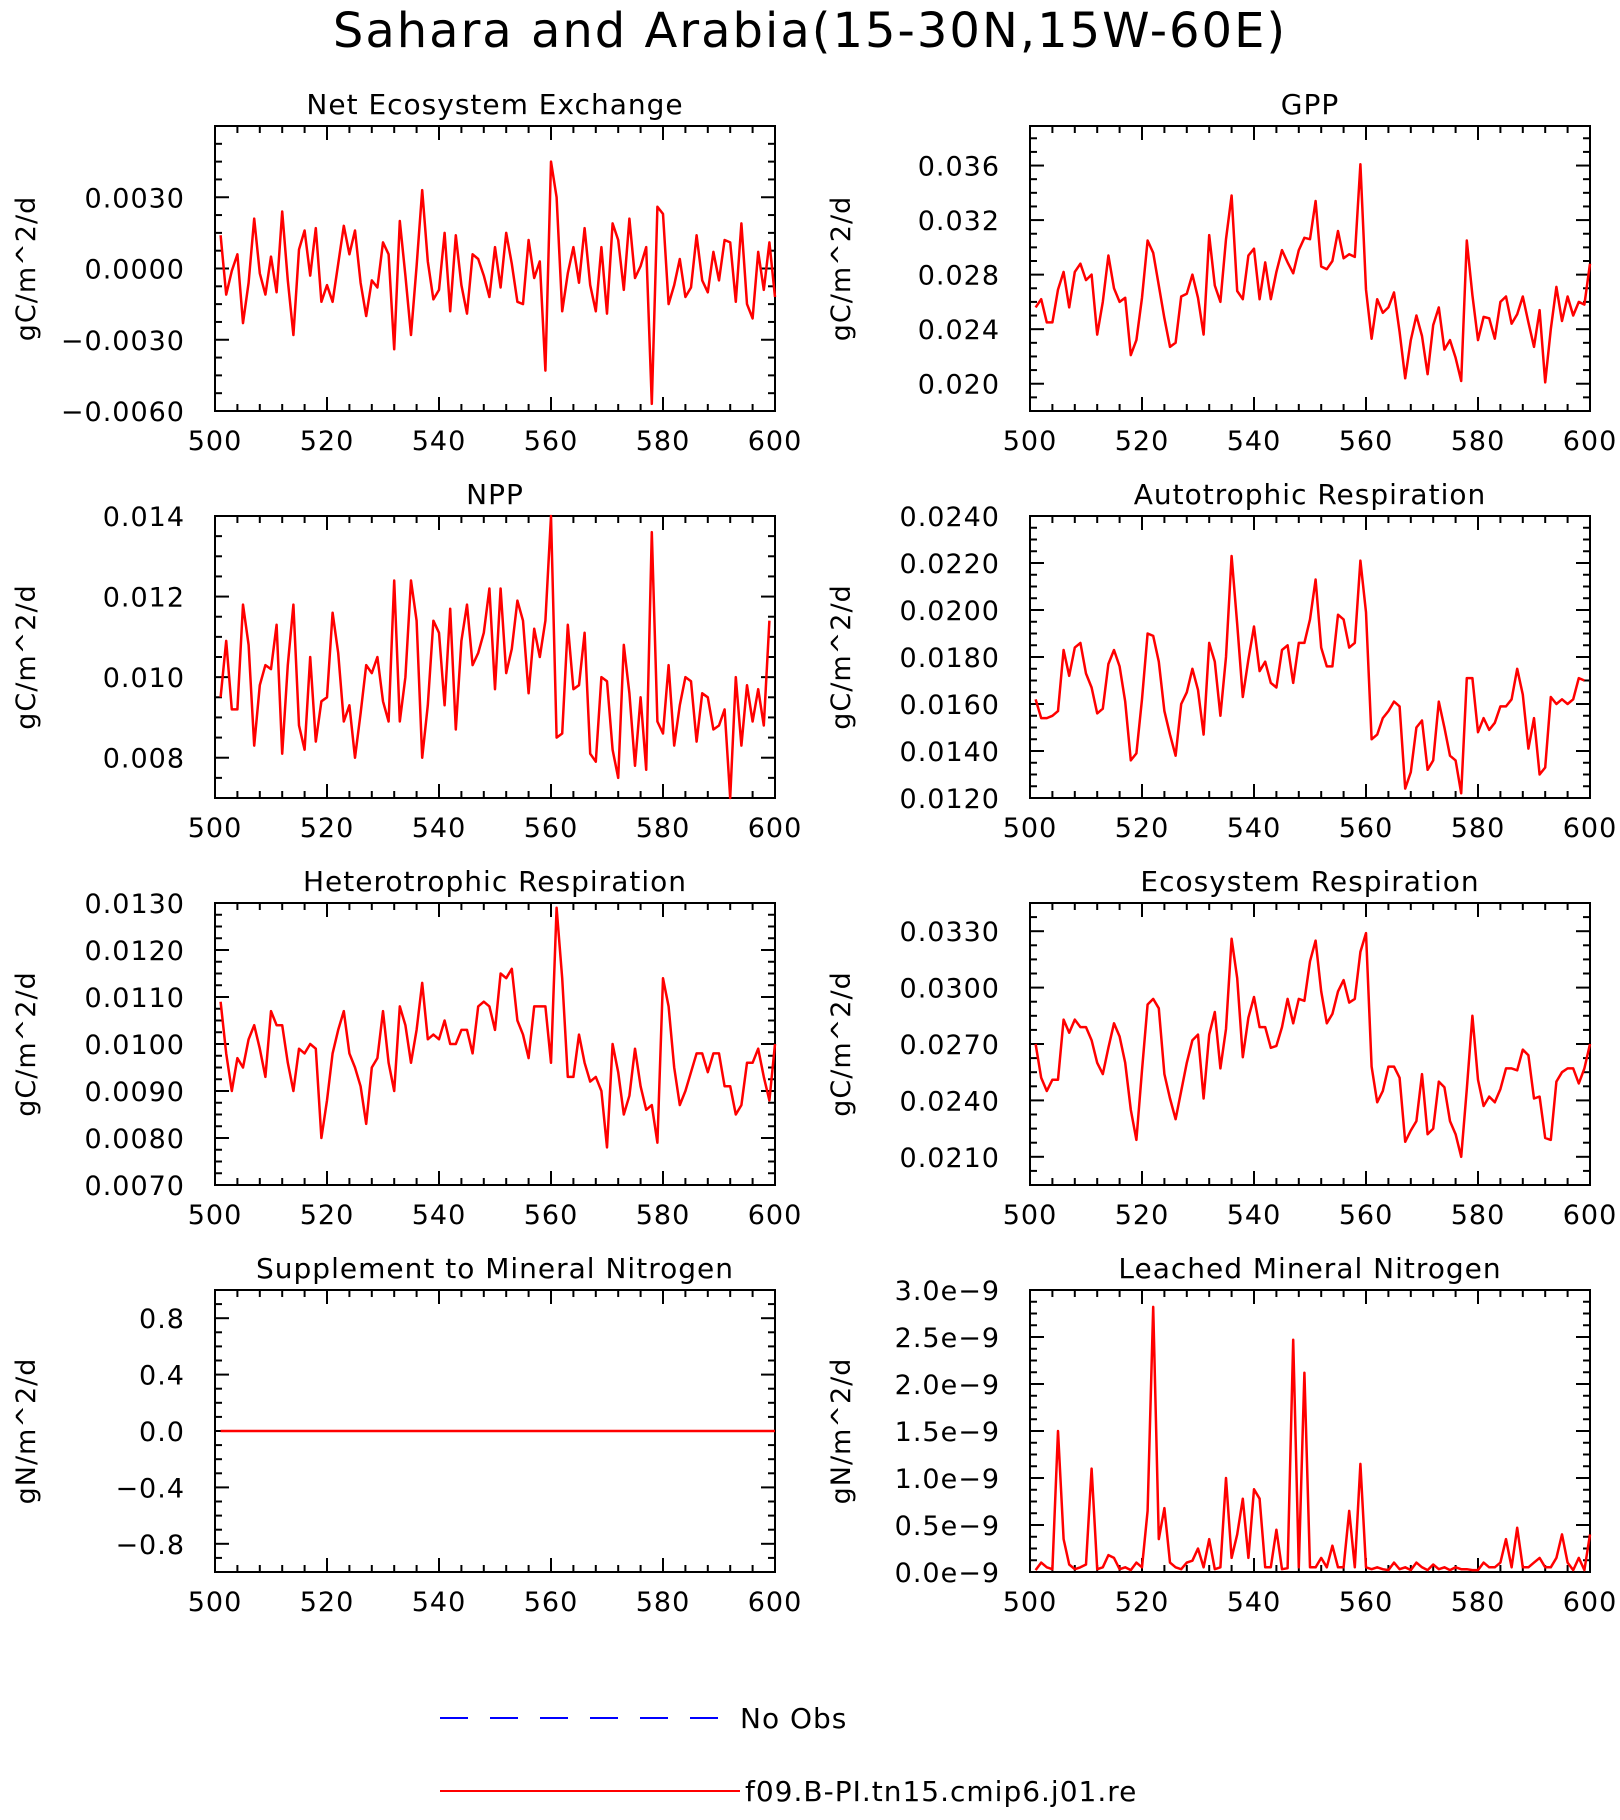 This screenshot has width=1620, height=1820. I want to click on series-line-ecosystem-respiration, so click(1313, 1045).